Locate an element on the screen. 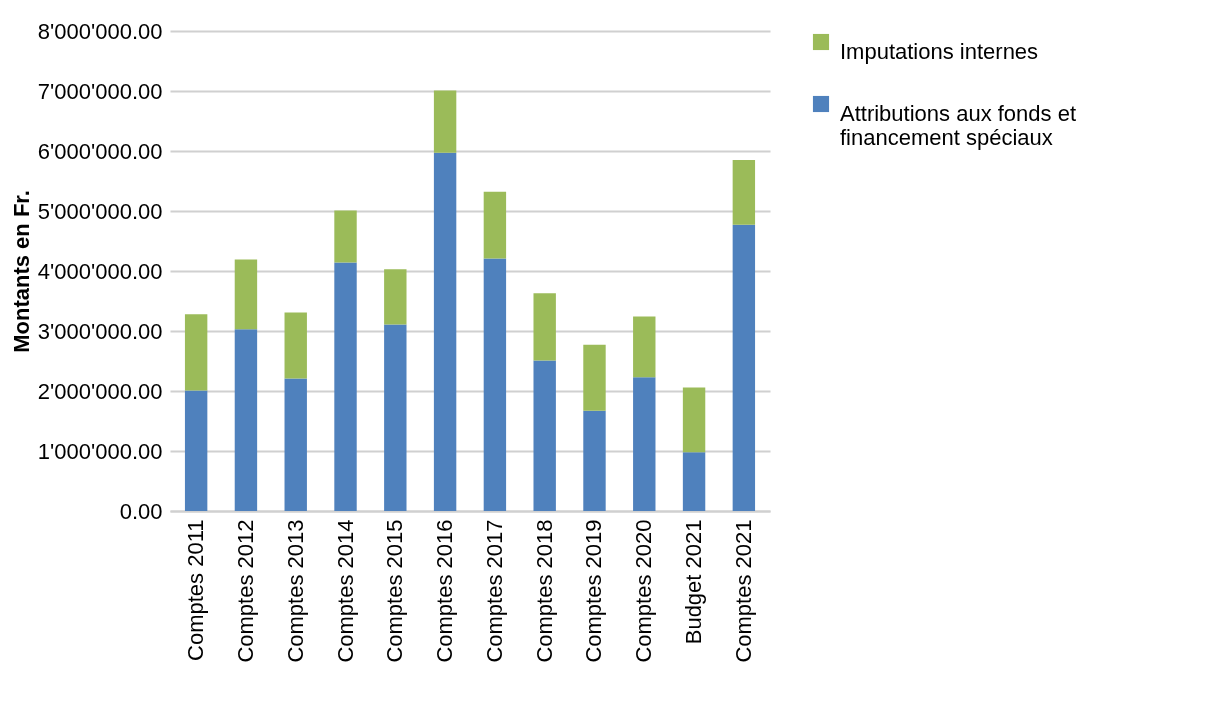 Image resolution: width=1228 pixels, height=708 pixels. y-axis-title: Montants en Fr. is located at coordinates (21, 271).